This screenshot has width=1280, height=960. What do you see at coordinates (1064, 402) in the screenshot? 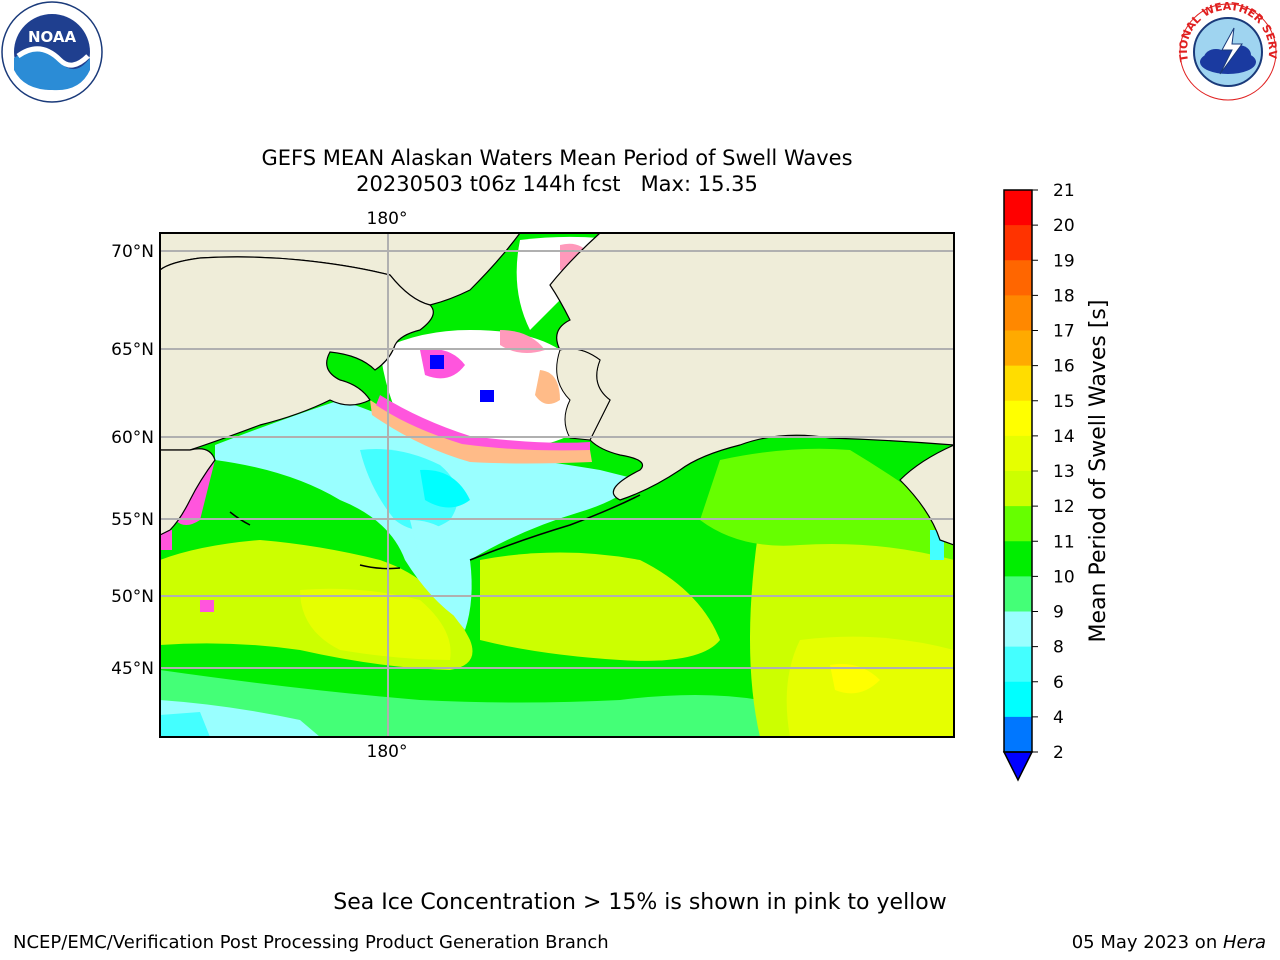
I see `colorbar-tick-label: 15` at bounding box center [1064, 402].